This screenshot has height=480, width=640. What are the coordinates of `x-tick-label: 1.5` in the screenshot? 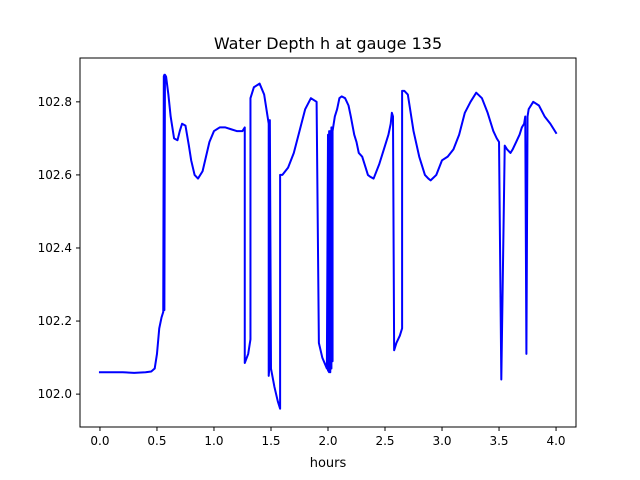 It's located at (270, 441).